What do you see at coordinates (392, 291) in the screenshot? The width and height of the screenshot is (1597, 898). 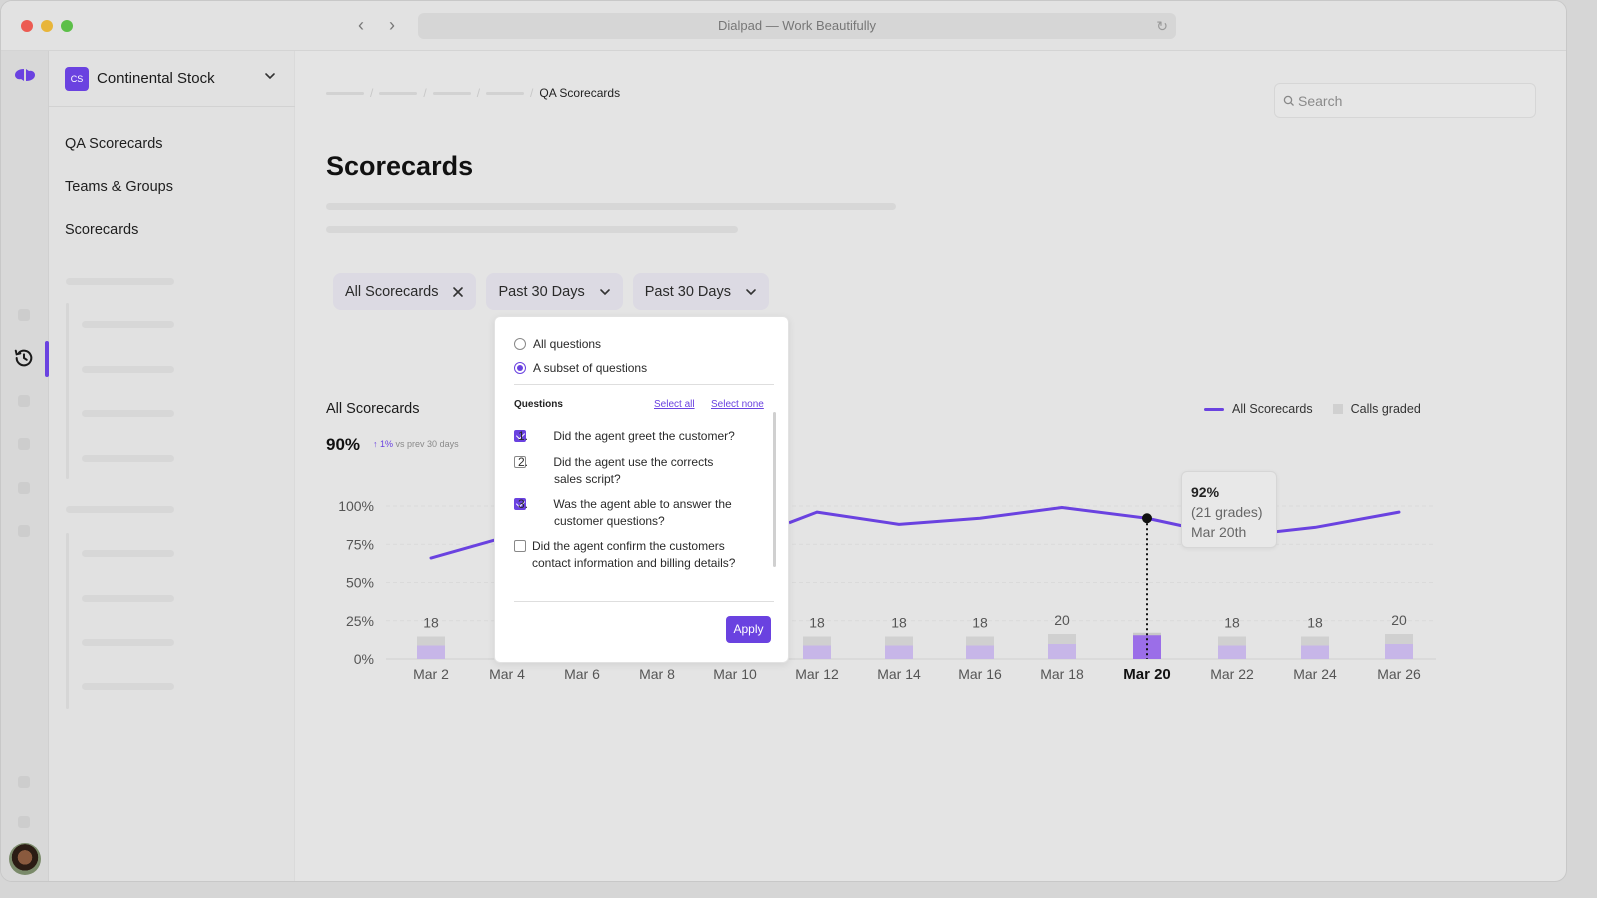 I see `filter-label: All Scorecards` at bounding box center [392, 291].